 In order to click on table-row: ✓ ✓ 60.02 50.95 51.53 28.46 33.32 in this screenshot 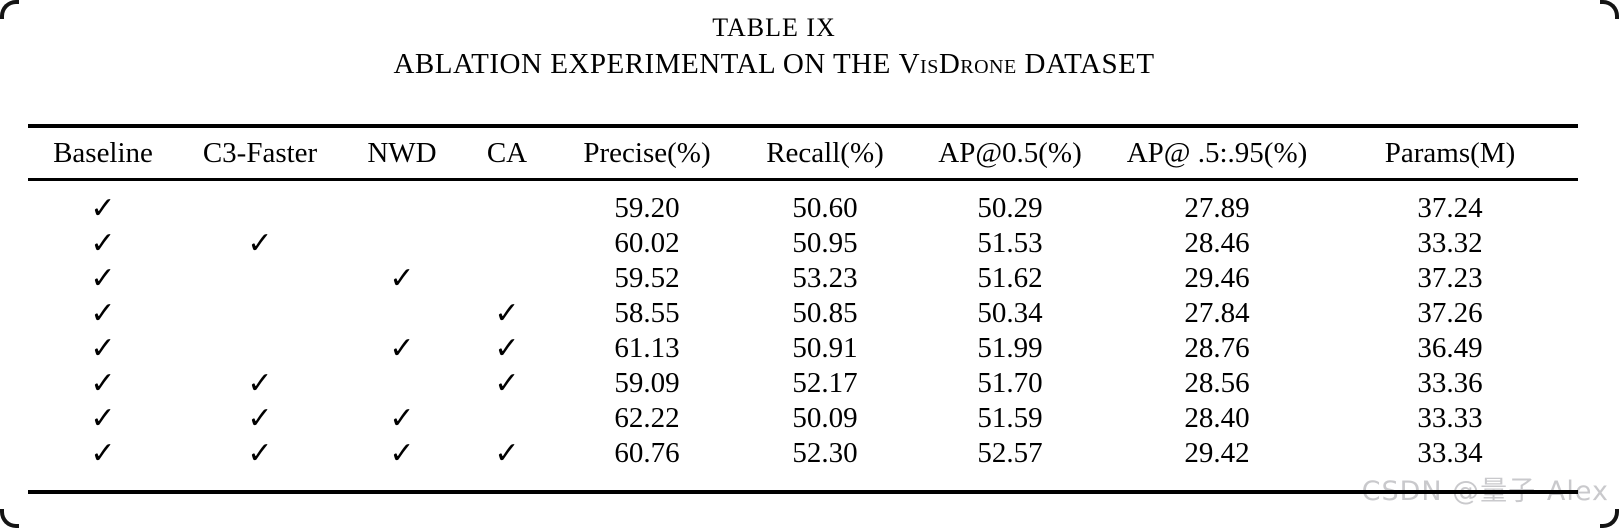, I will do `click(803, 243)`.